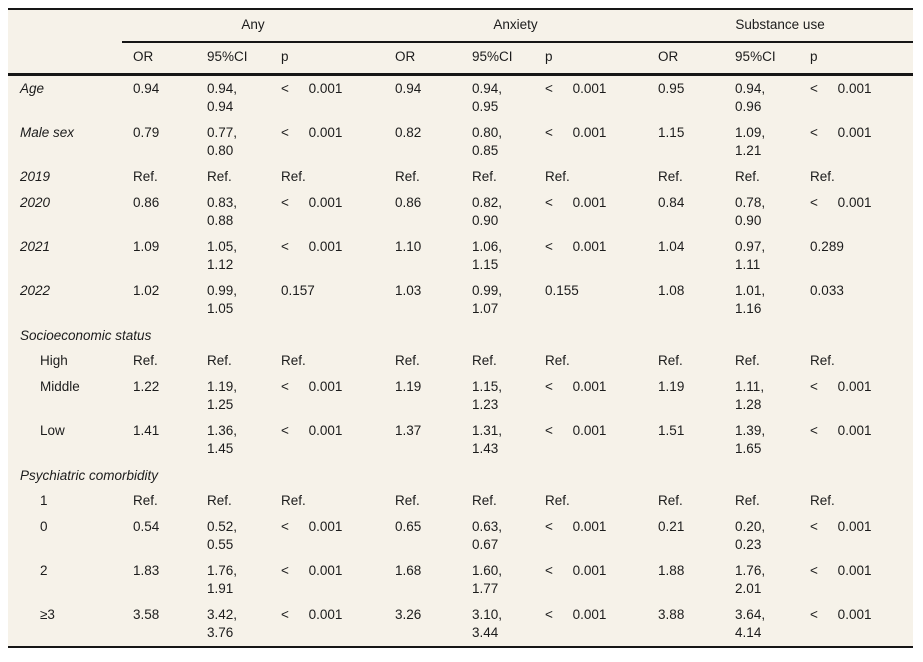  Describe the element at coordinates (146, 430) in the screenshot. I see `cell-or: 1.41` at that location.